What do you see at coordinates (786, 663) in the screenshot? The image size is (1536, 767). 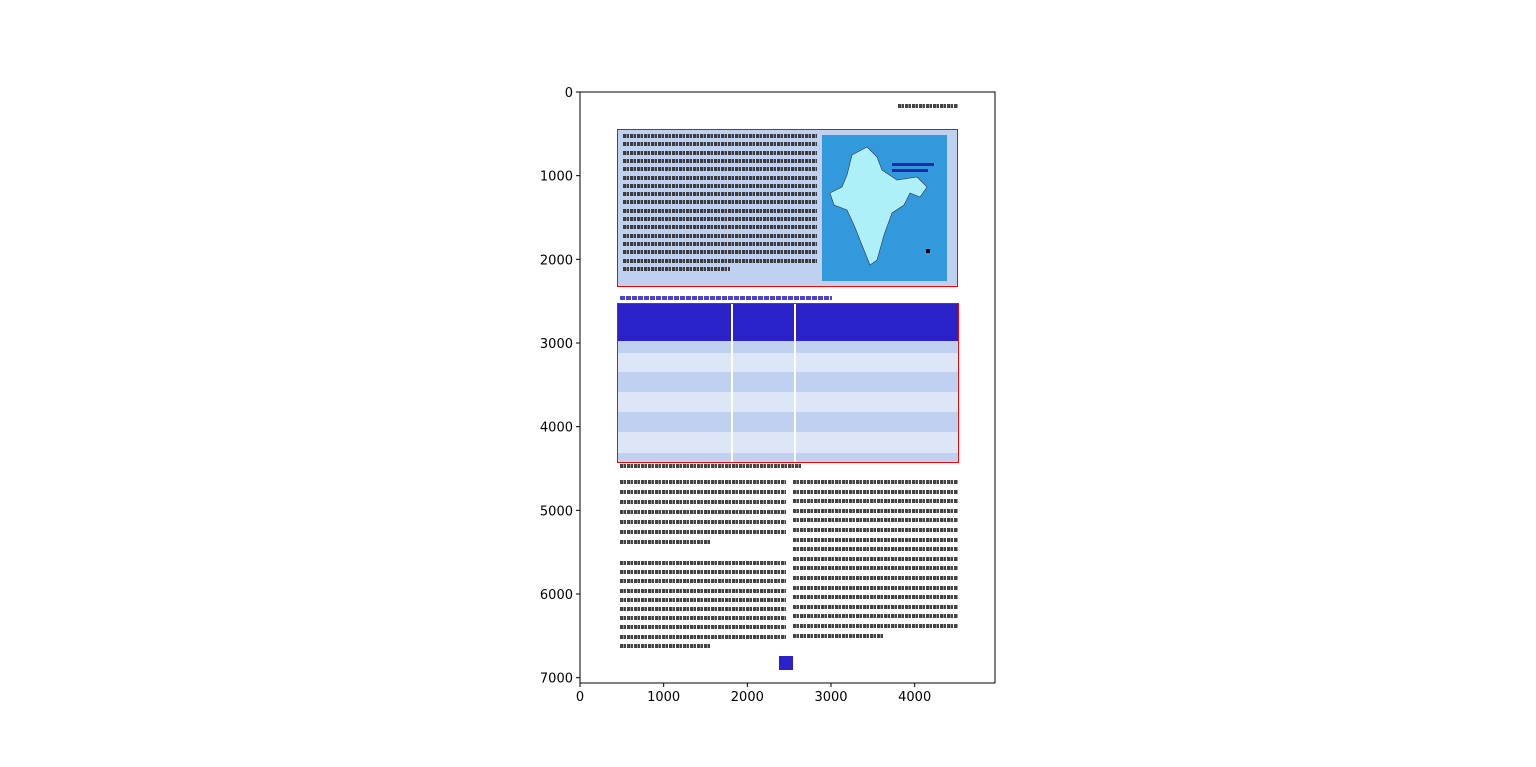 I see `page-number-badge` at bounding box center [786, 663].